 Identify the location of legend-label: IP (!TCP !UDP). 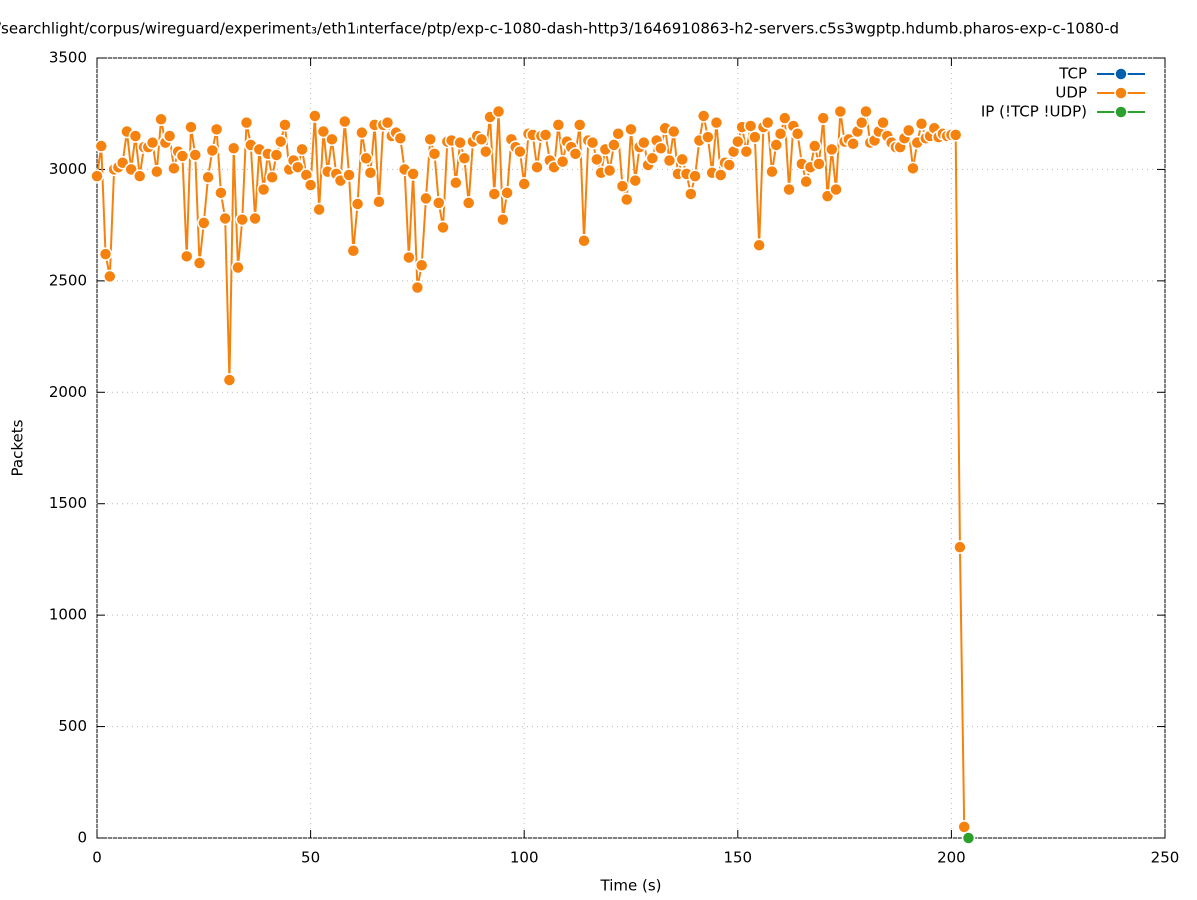
(1034, 112).